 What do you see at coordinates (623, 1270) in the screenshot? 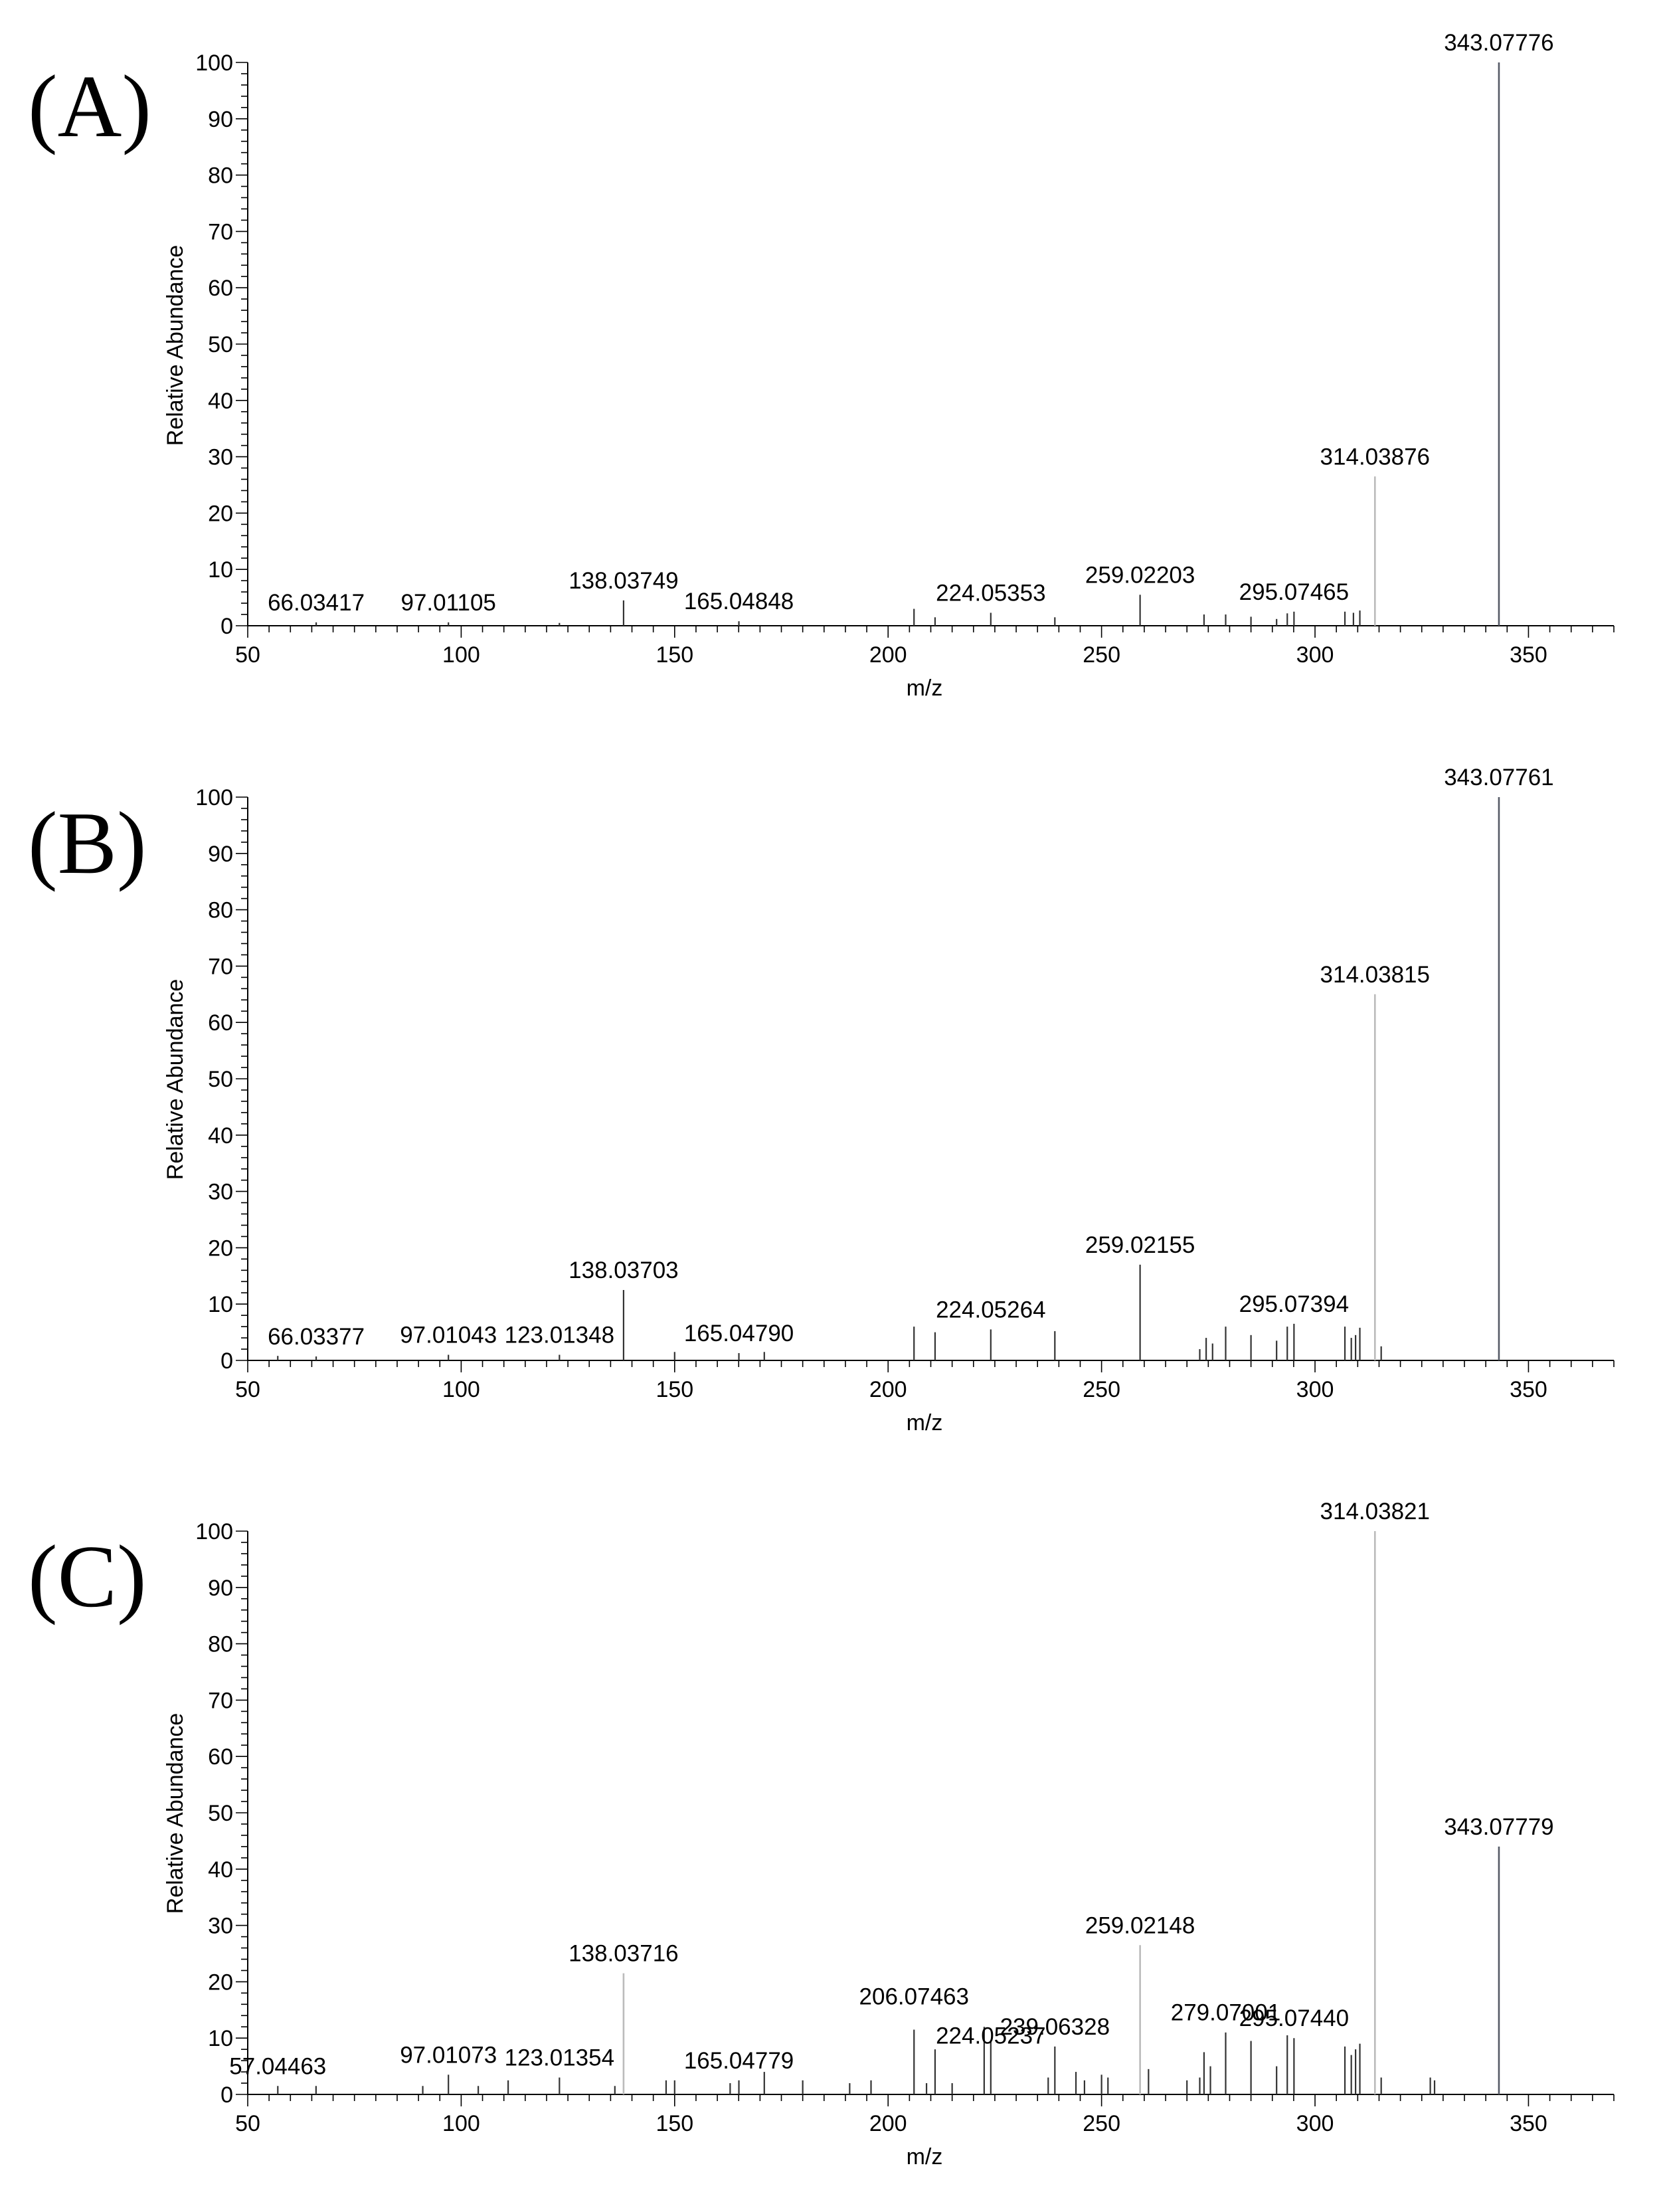
I see `panel-b-peak-label: 138.03703` at bounding box center [623, 1270].